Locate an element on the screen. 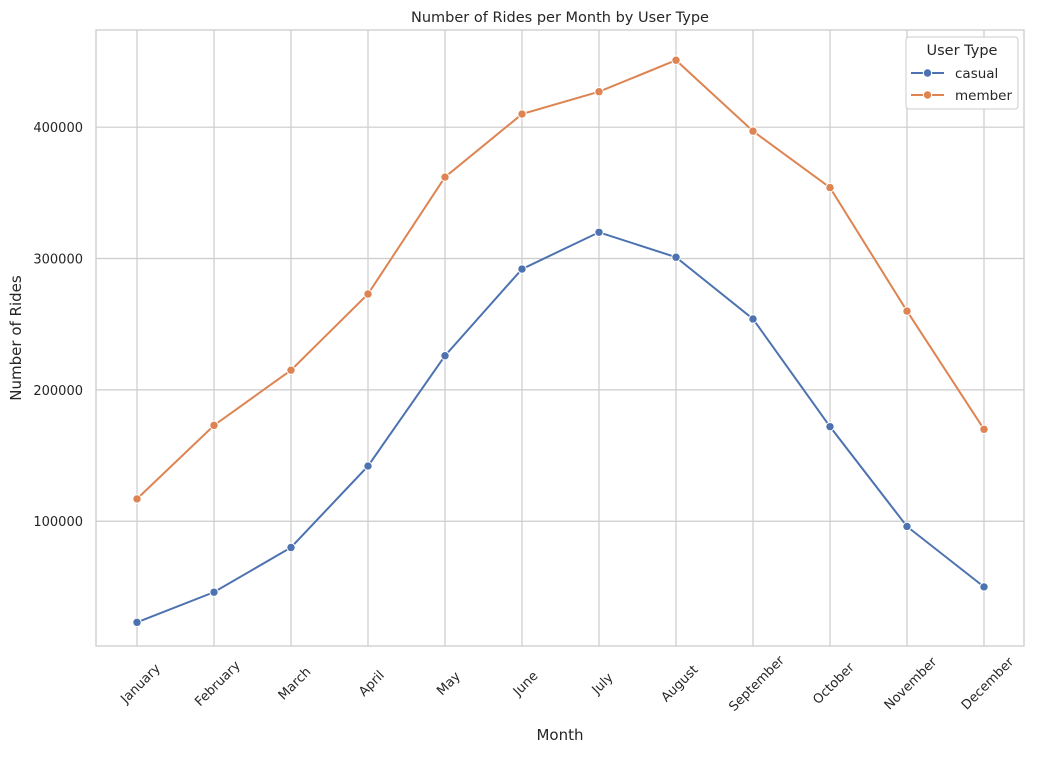 The height and width of the screenshot is (760, 1053). x-tick-label: June is located at coordinates (525, 684).